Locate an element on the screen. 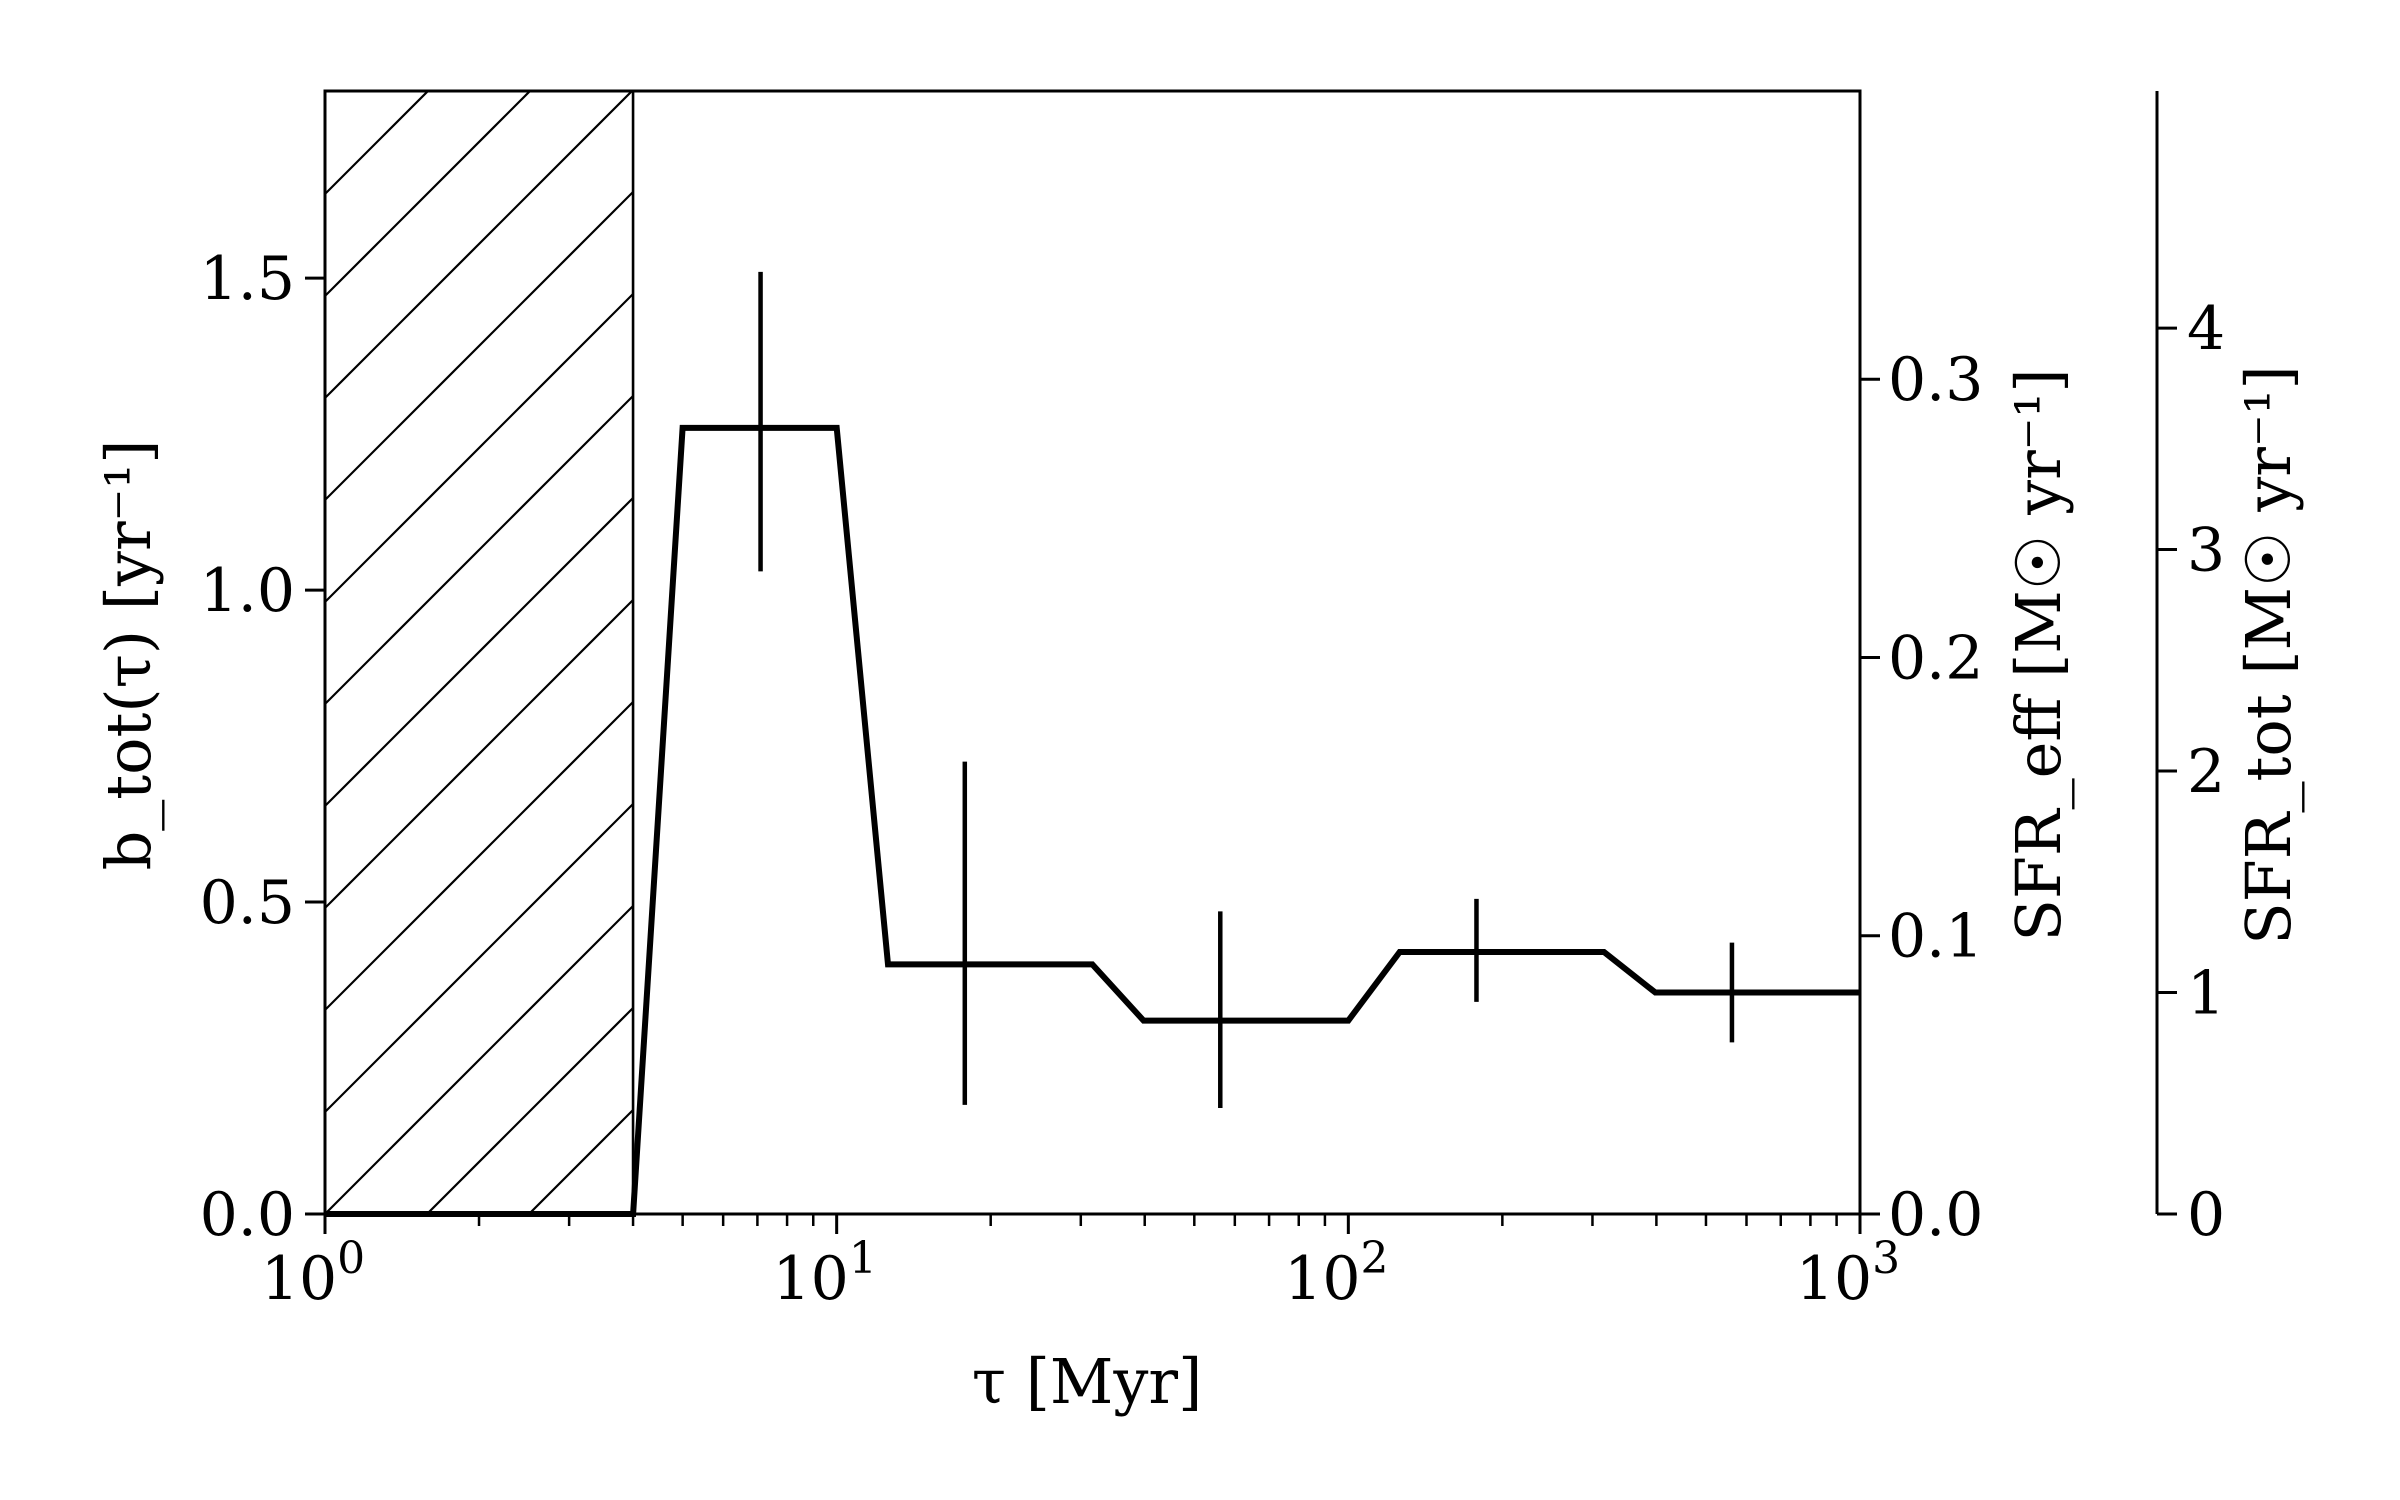  right-axis-1-label: SFR_eff [M☉ yr⁻¹] is located at coordinates (2038, 654).